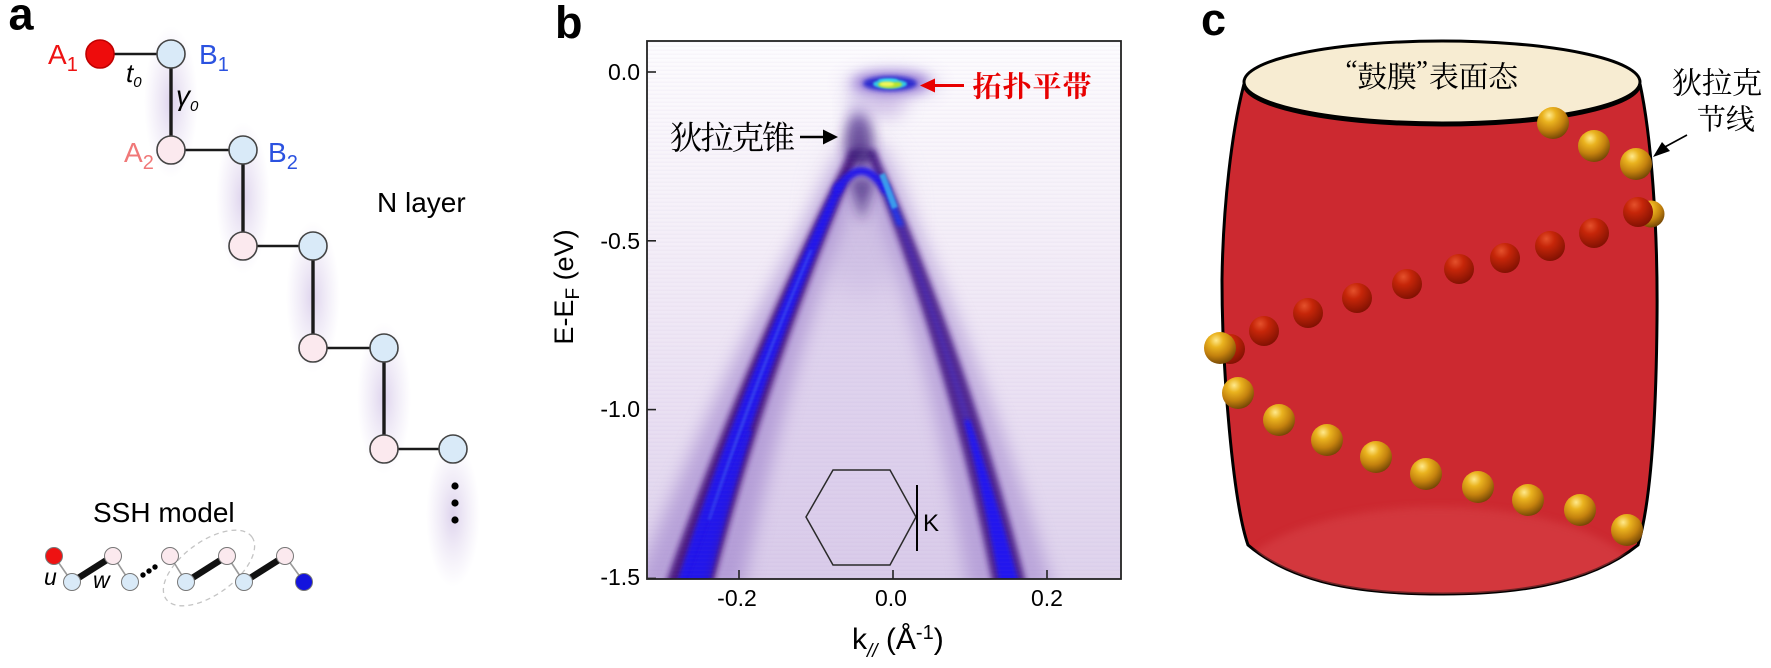 This screenshot has height=668, width=1771. Describe the element at coordinates (50, 577) in the screenshot. I see `svg-text: u` at that location.